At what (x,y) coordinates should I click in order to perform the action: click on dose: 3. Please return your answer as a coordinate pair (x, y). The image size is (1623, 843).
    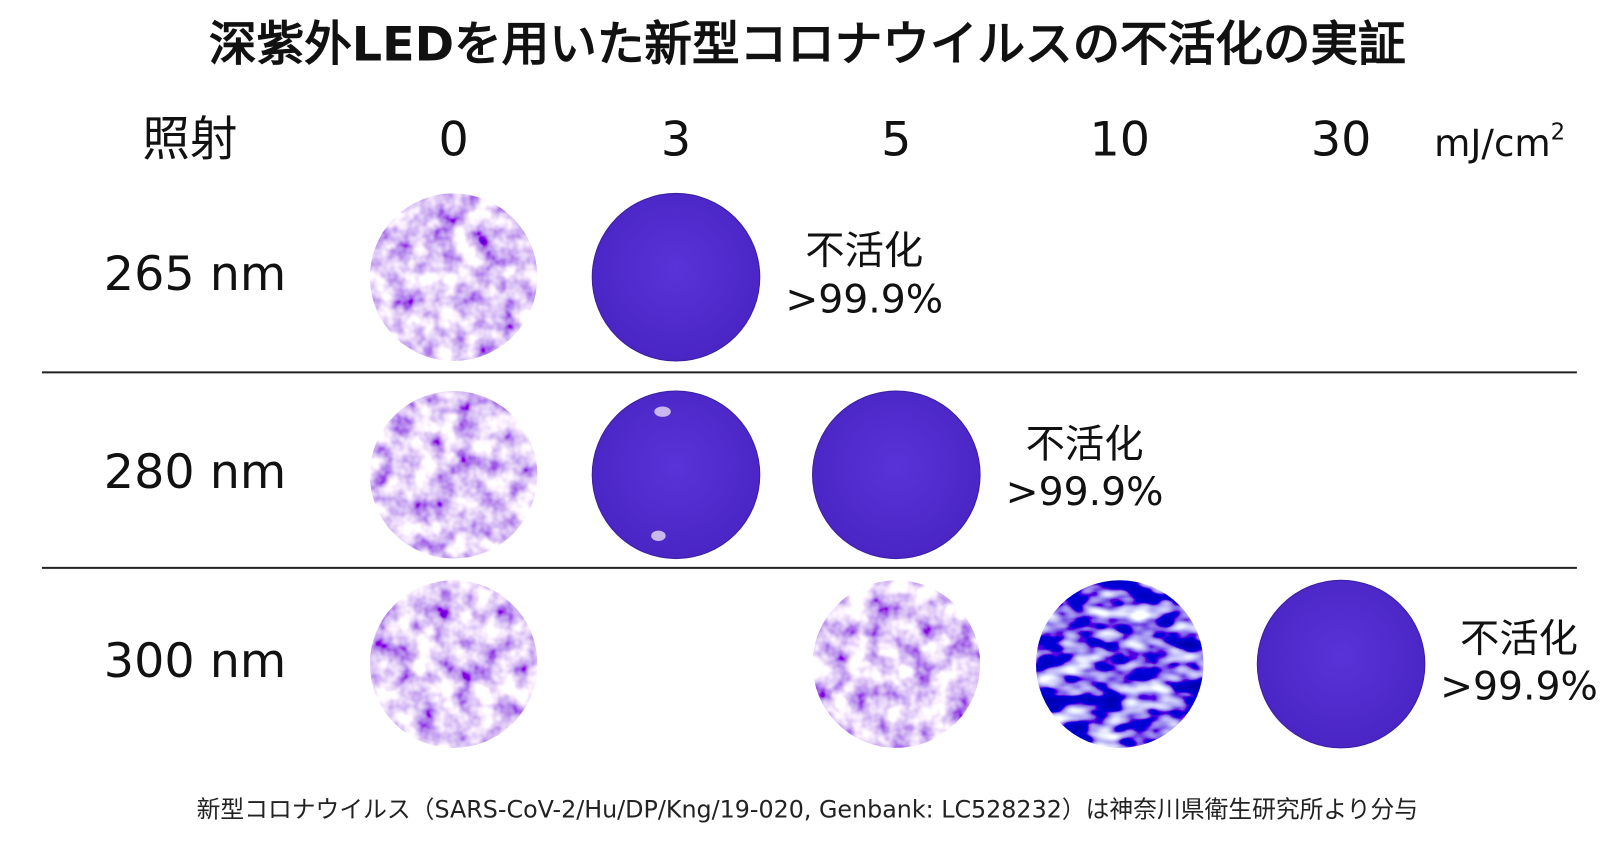
    Looking at the image, I should click on (676, 140).